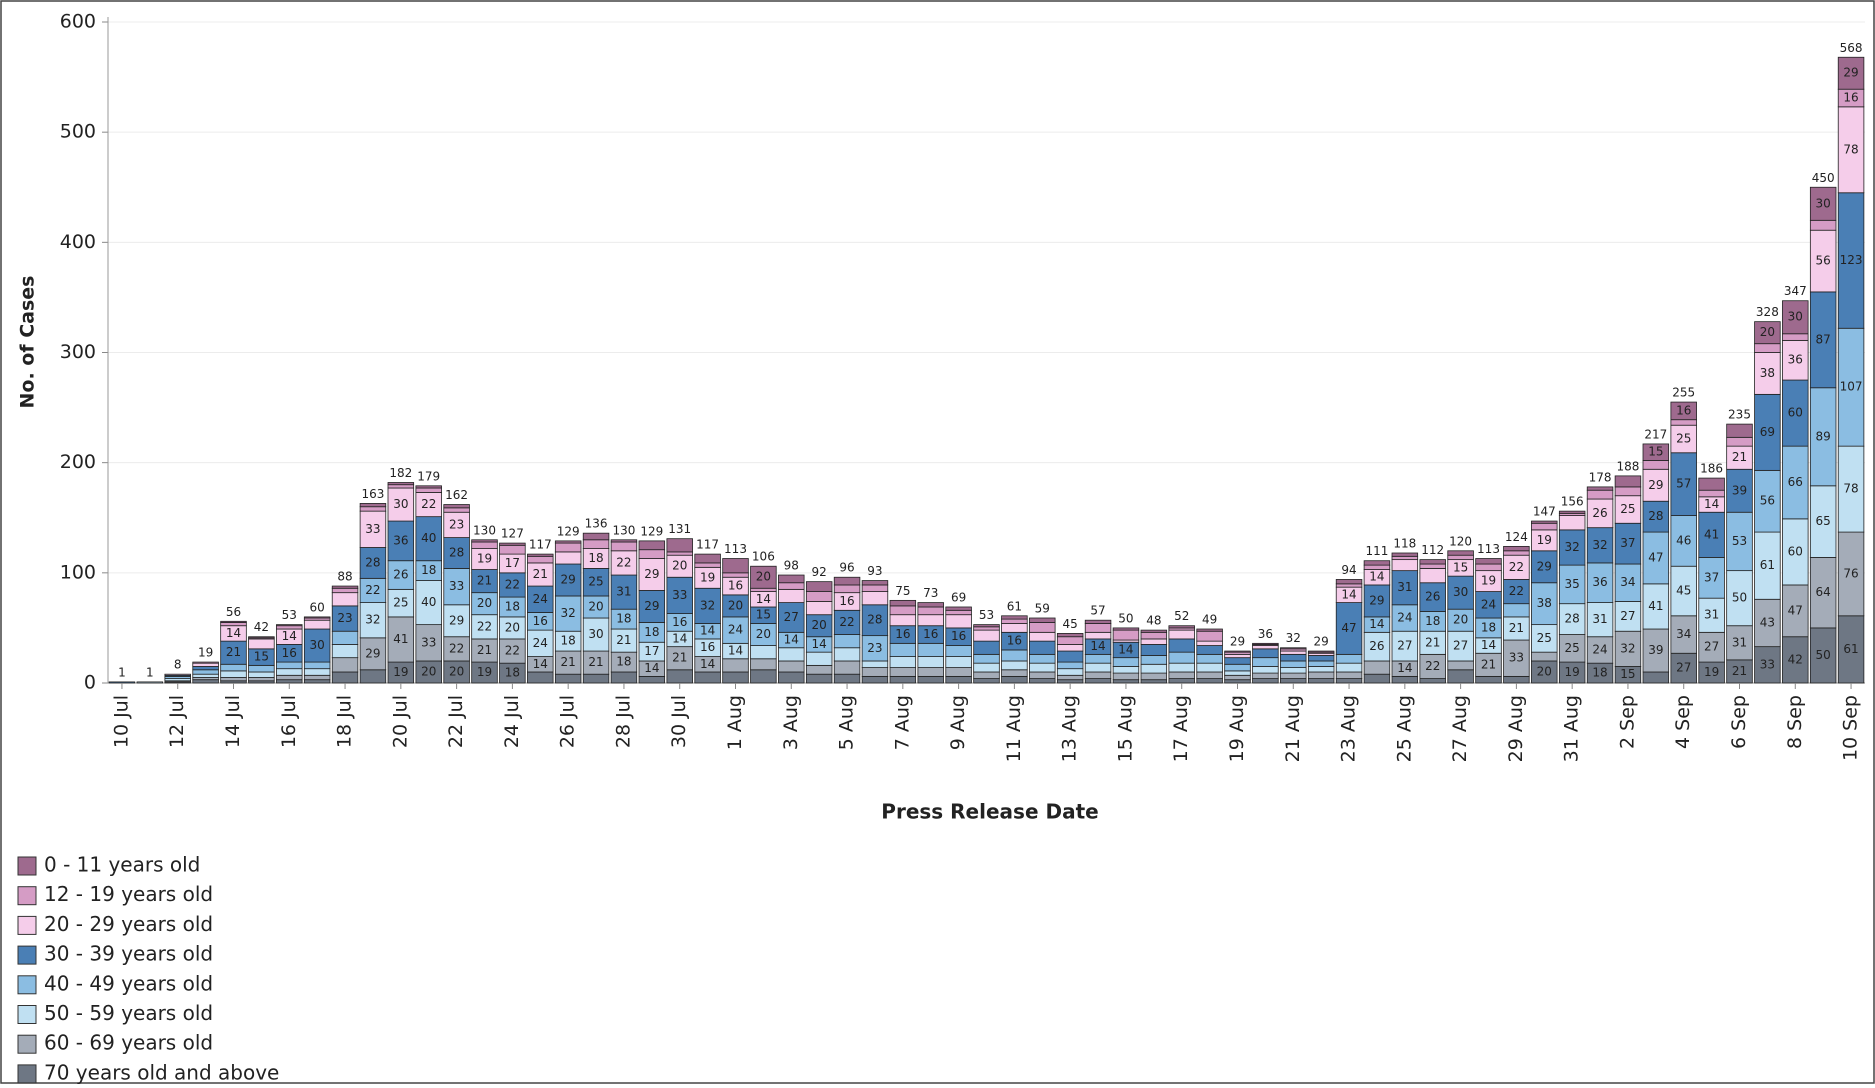 The width and height of the screenshot is (1875, 1088). I want to click on segment-label: 18, so click(428, 570).